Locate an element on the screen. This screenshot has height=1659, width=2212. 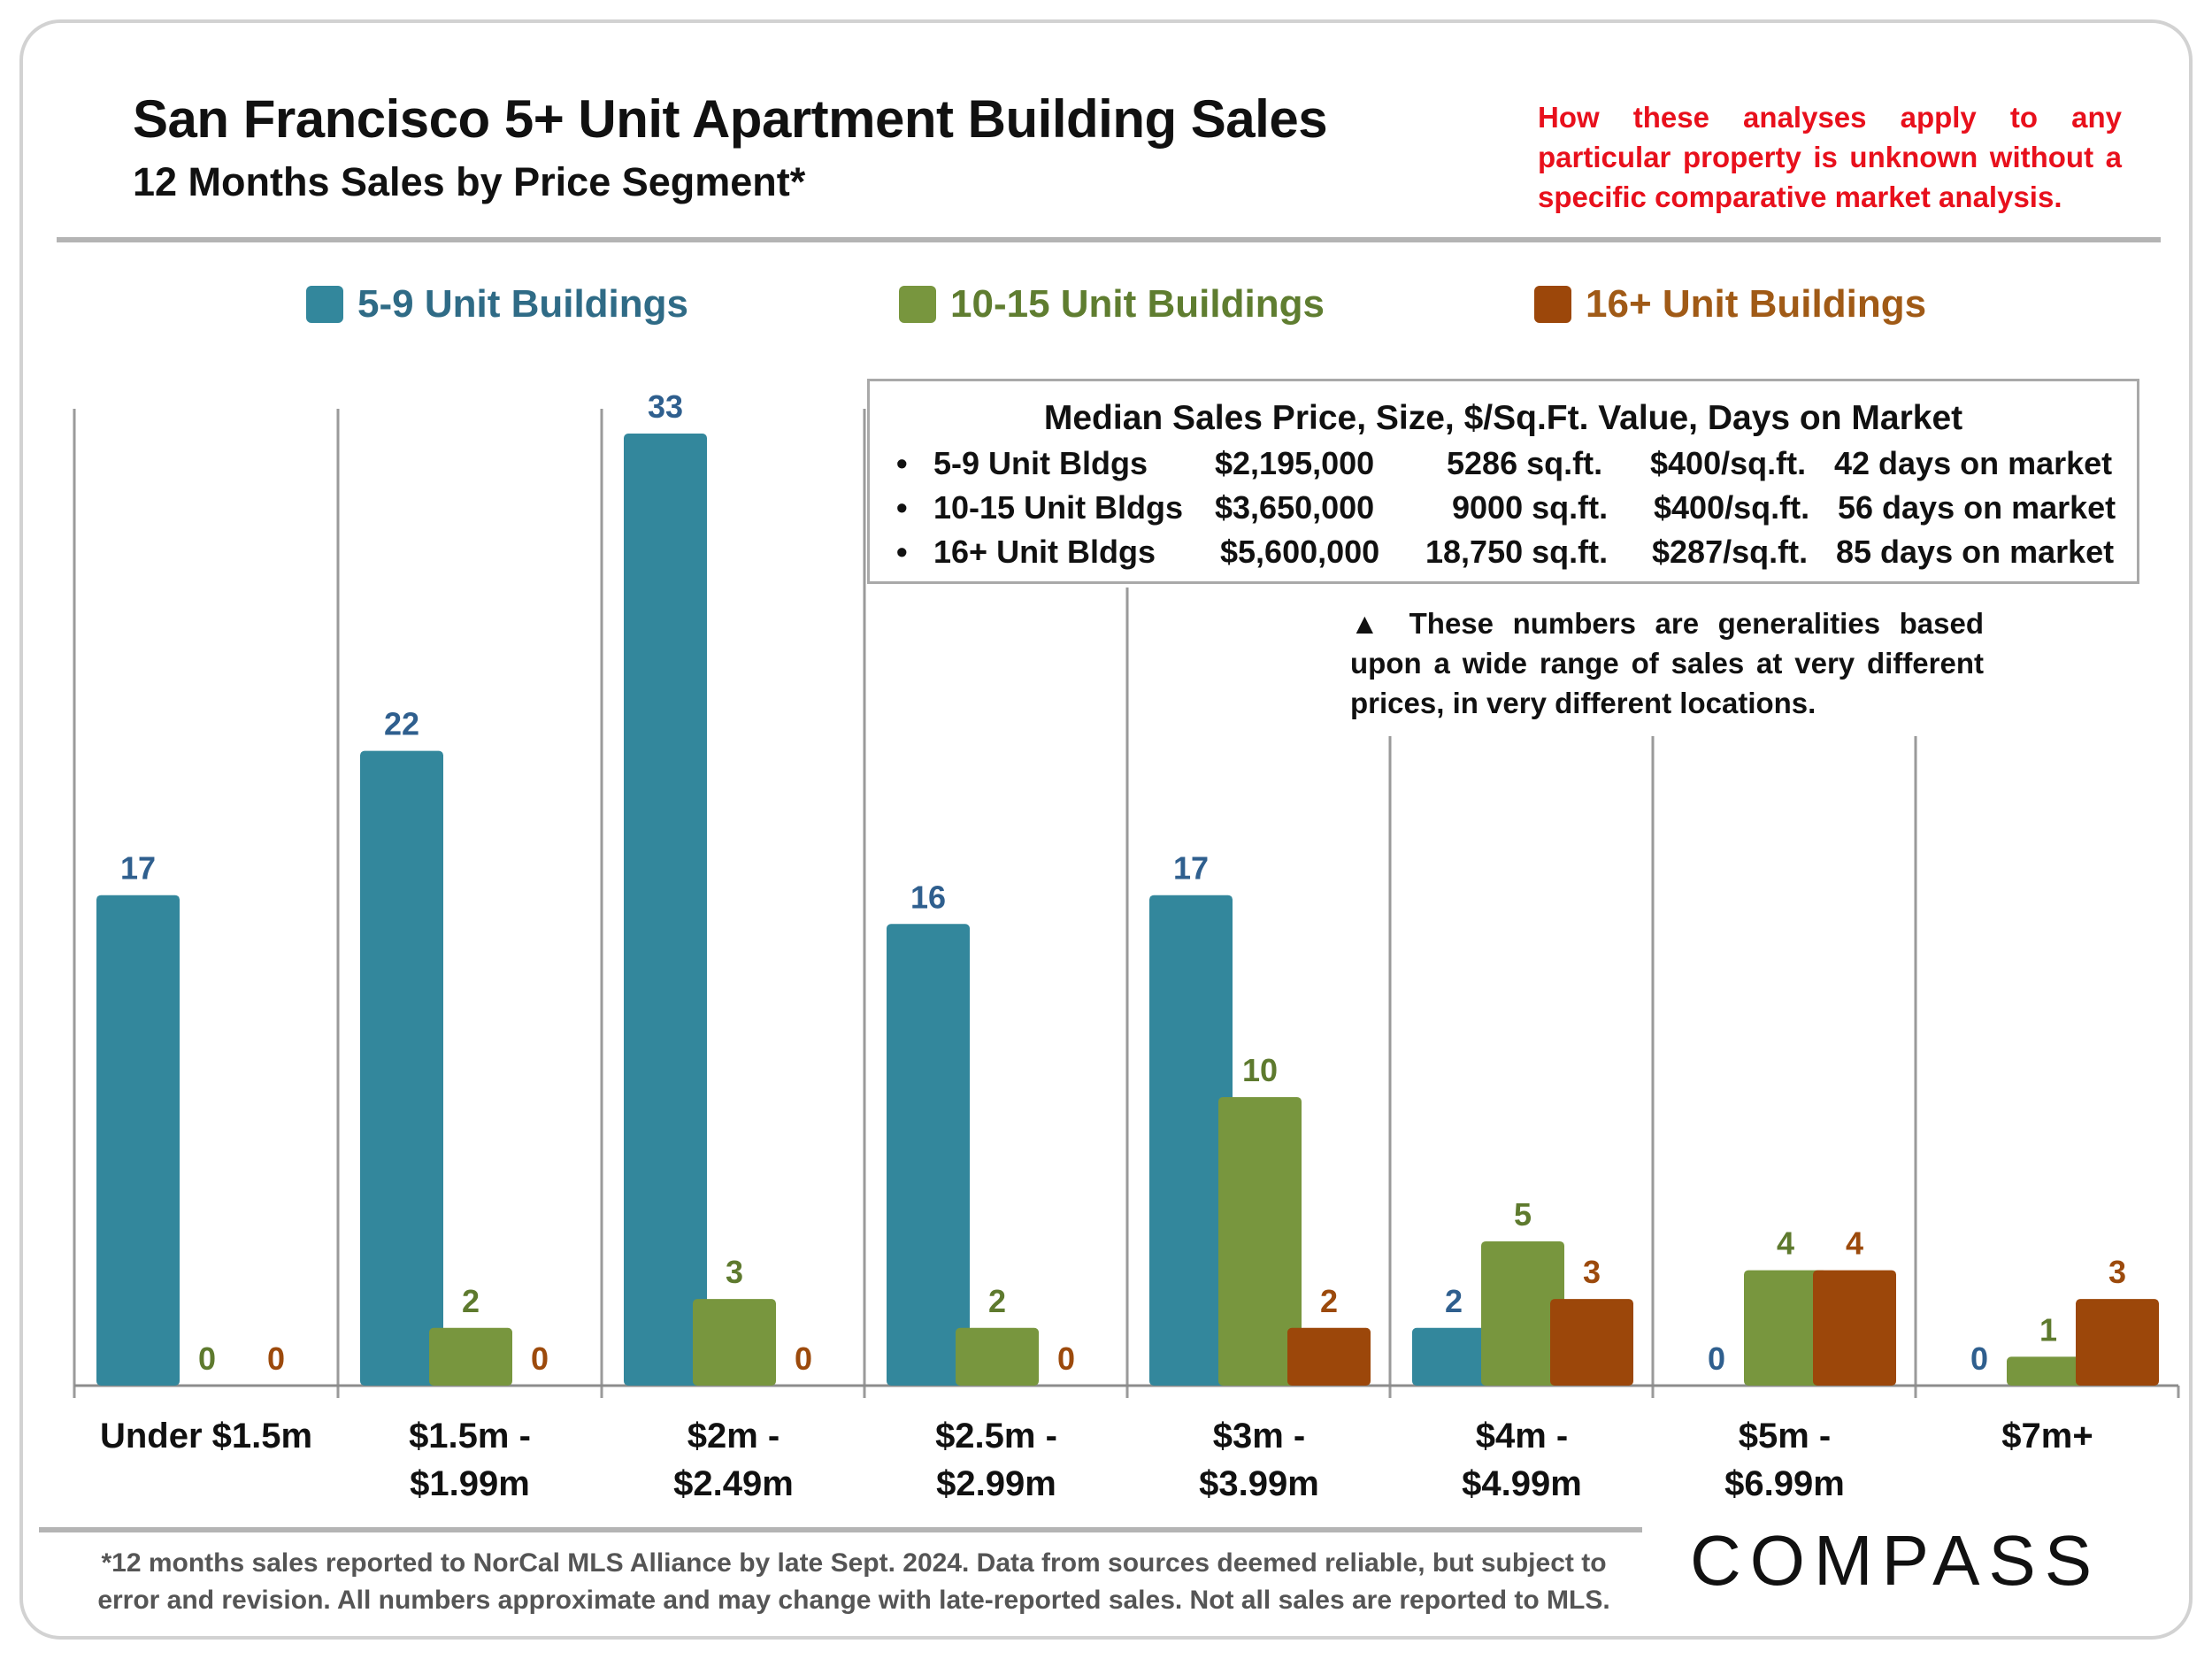
stat-size: 5286 sq.ft. is located at coordinates (1525, 463).